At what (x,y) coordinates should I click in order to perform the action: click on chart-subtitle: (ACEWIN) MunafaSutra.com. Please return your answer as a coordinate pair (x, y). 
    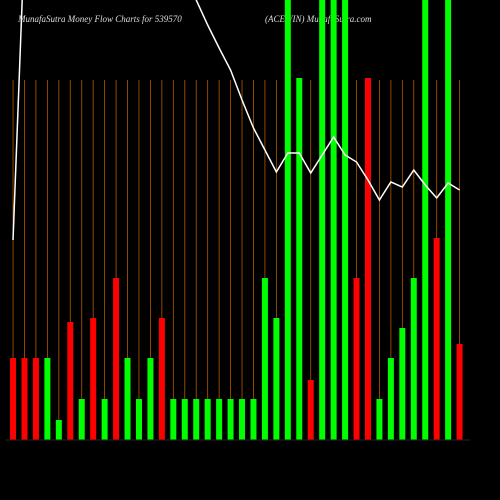
    Looking at the image, I should click on (318, 19).